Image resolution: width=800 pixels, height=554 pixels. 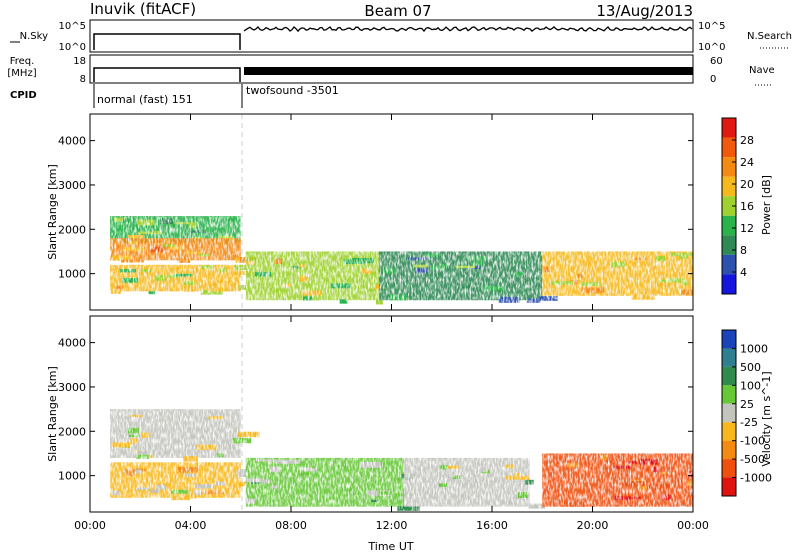 What do you see at coordinates (747, 184) in the screenshot?
I see `colorbar-tick-label: 20` at bounding box center [747, 184].